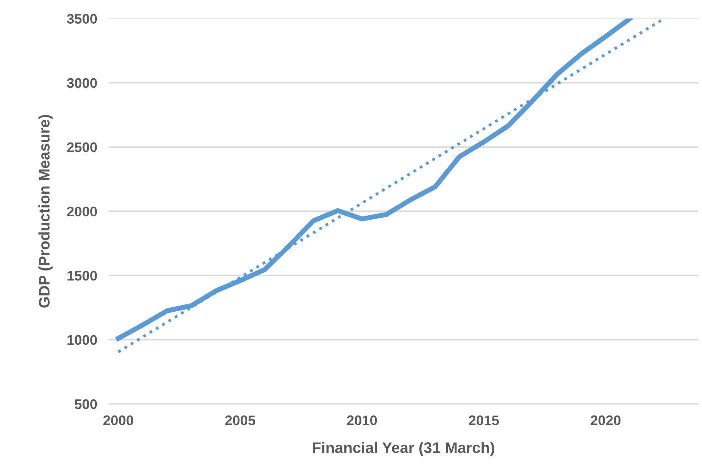  Describe the element at coordinates (45, 211) in the screenshot. I see `y-axis-title: GDP (Production Measure)` at that location.